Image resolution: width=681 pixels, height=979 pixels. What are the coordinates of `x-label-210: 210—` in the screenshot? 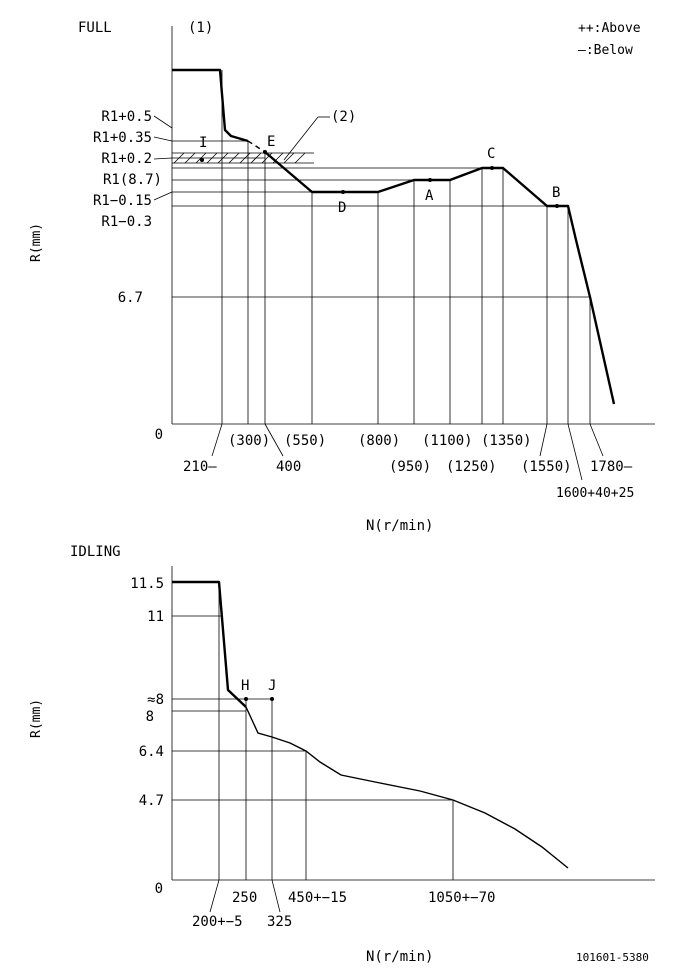 It's located at (200, 467).